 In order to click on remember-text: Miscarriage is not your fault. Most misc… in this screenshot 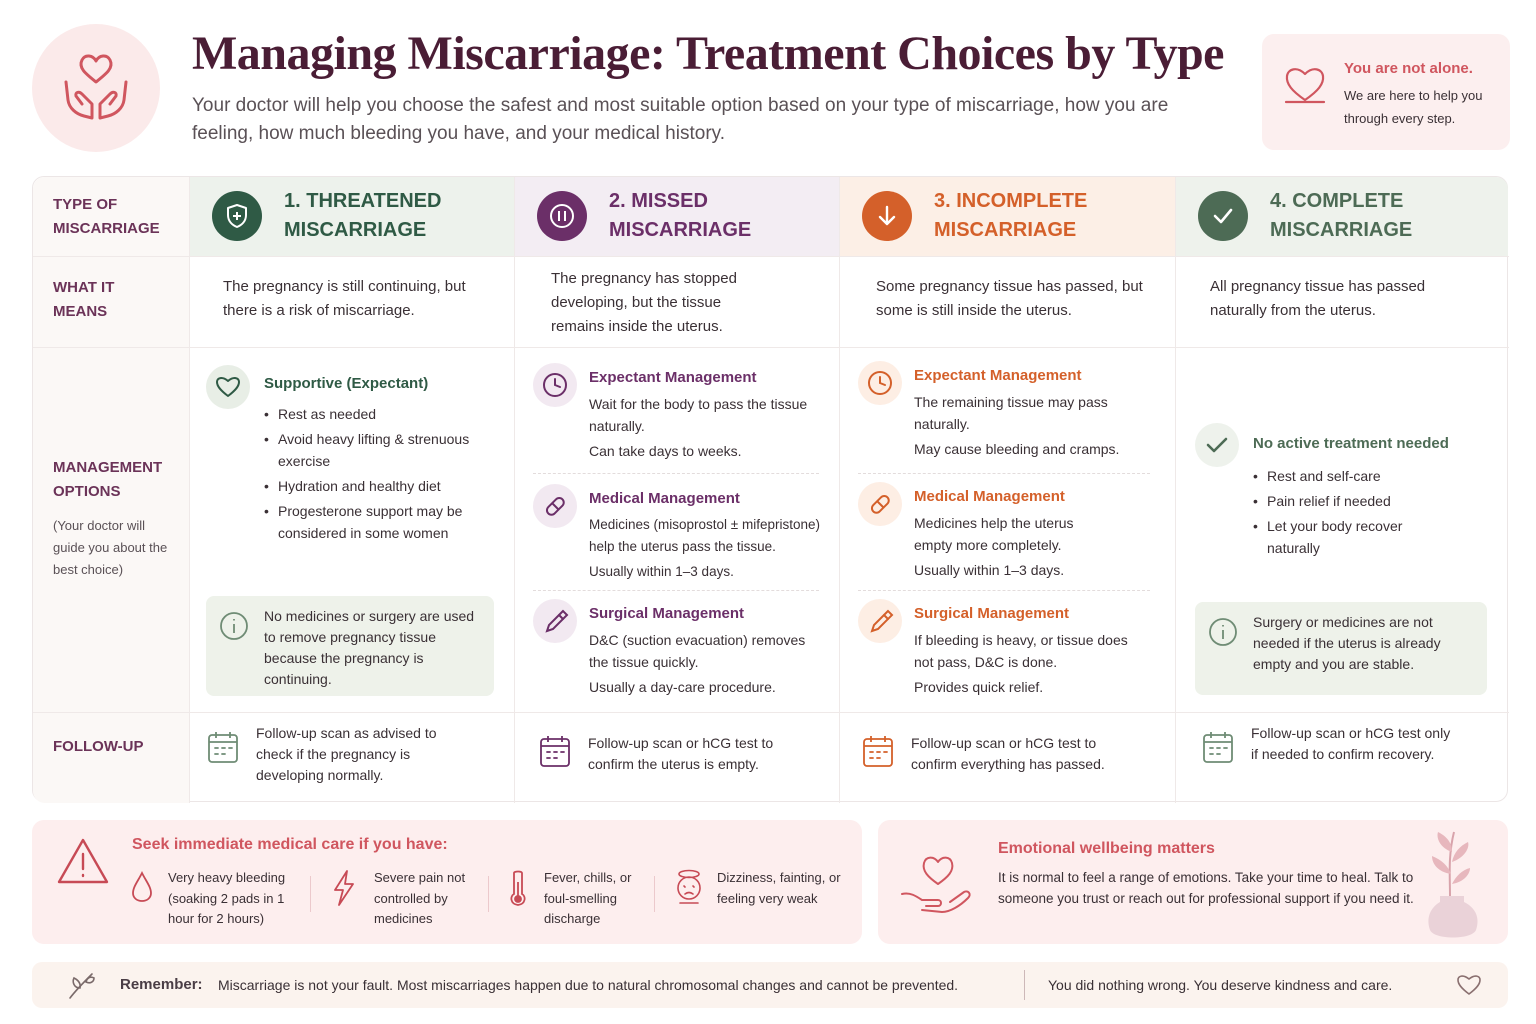, I will do `click(588, 985)`.